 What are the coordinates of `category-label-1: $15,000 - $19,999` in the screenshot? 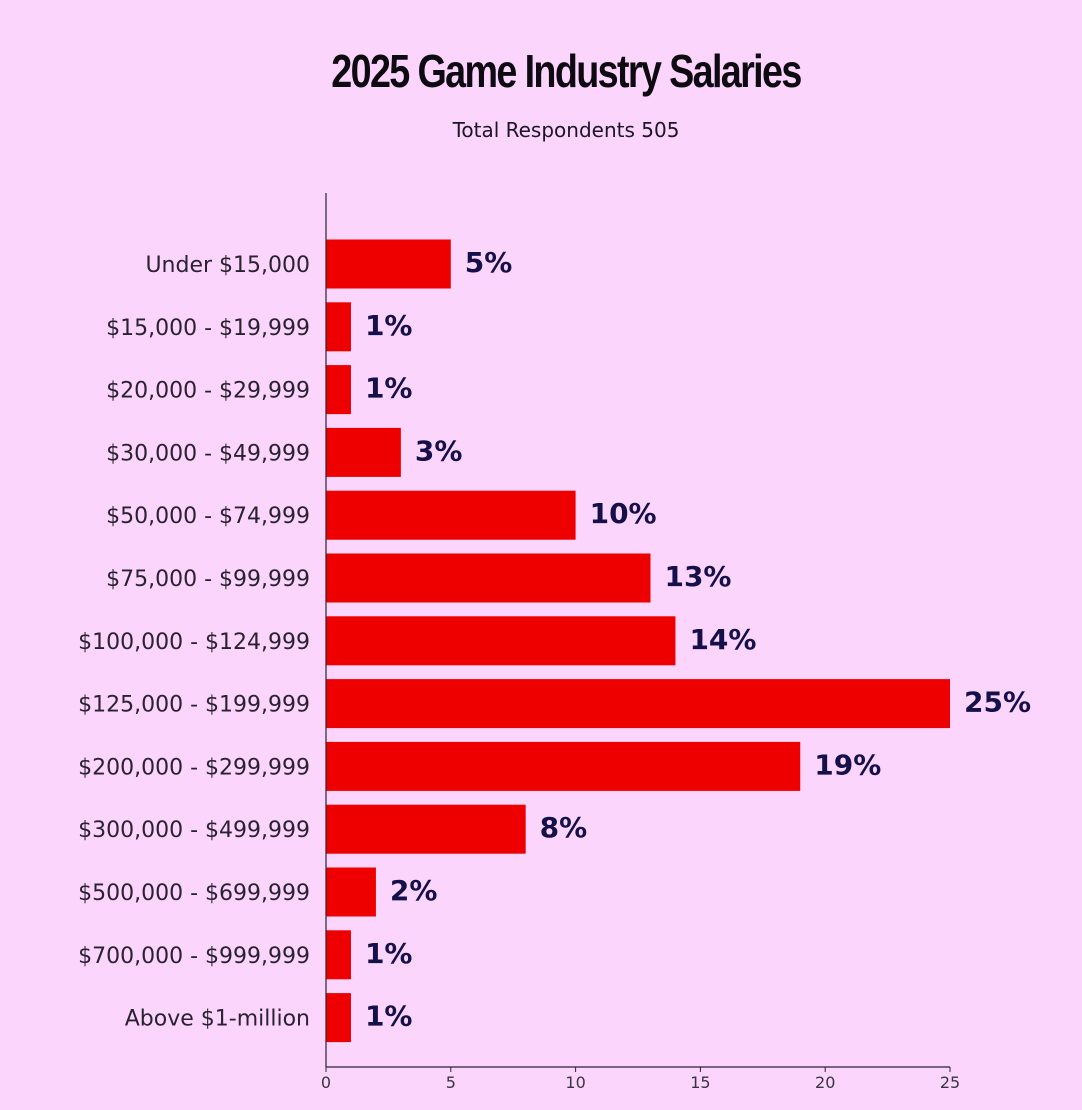 It's located at (208, 328).